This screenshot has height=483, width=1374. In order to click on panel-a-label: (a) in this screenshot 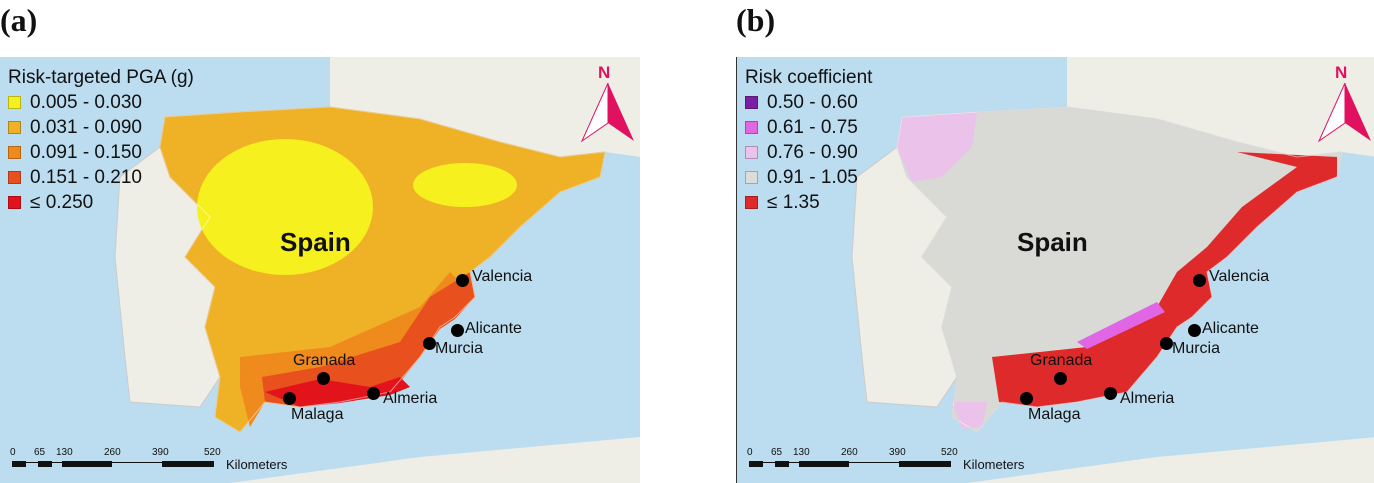, I will do `click(19, 20)`.